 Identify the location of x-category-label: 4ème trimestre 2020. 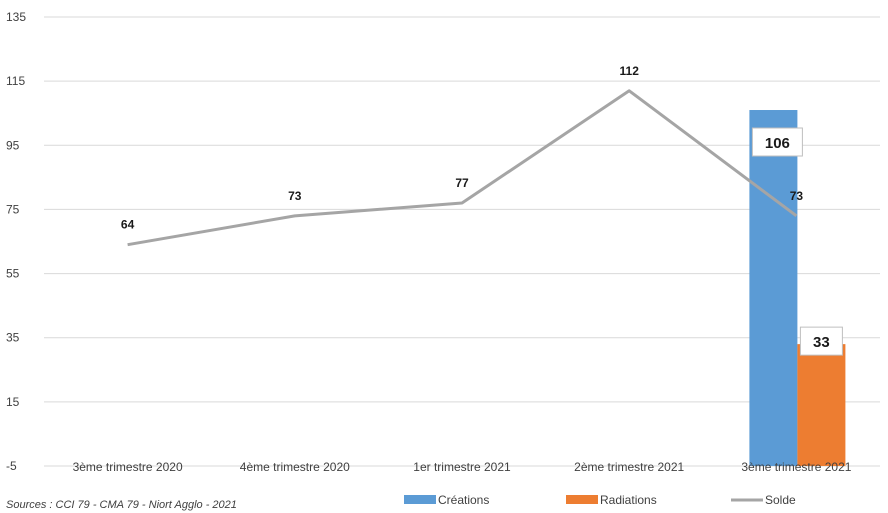
(295, 467).